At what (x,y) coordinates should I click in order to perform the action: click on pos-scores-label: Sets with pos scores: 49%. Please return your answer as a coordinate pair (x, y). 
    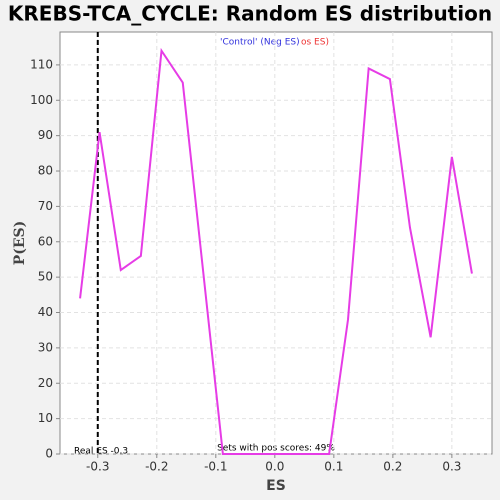
    Looking at the image, I should click on (276, 449).